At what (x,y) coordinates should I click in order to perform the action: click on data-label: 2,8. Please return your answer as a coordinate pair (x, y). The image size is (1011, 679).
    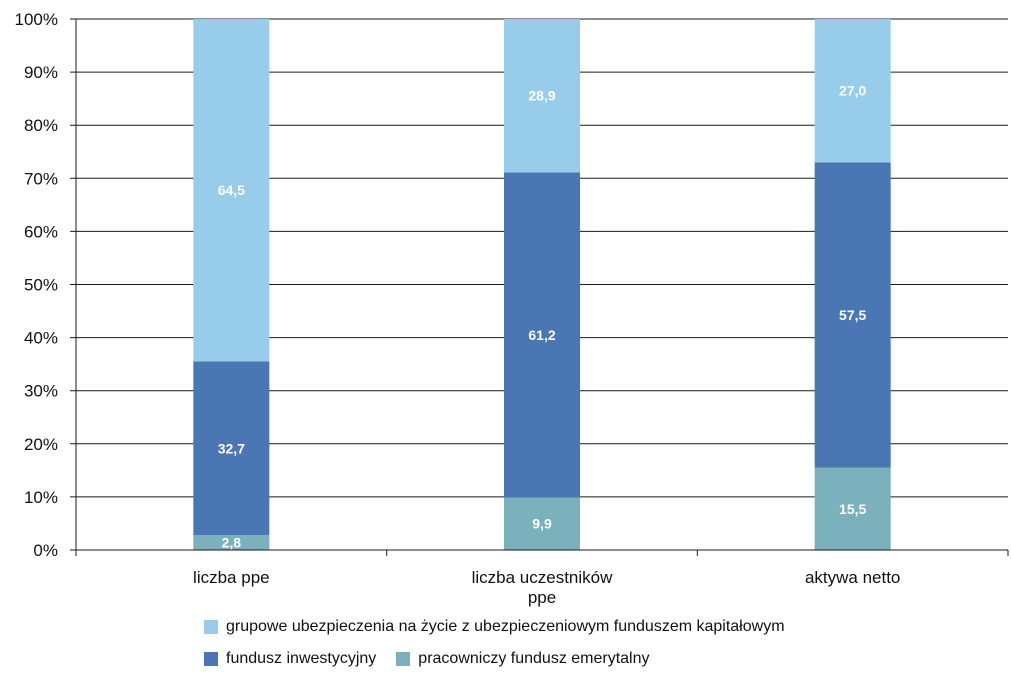
    Looking at the image, I should click on (232, 543).